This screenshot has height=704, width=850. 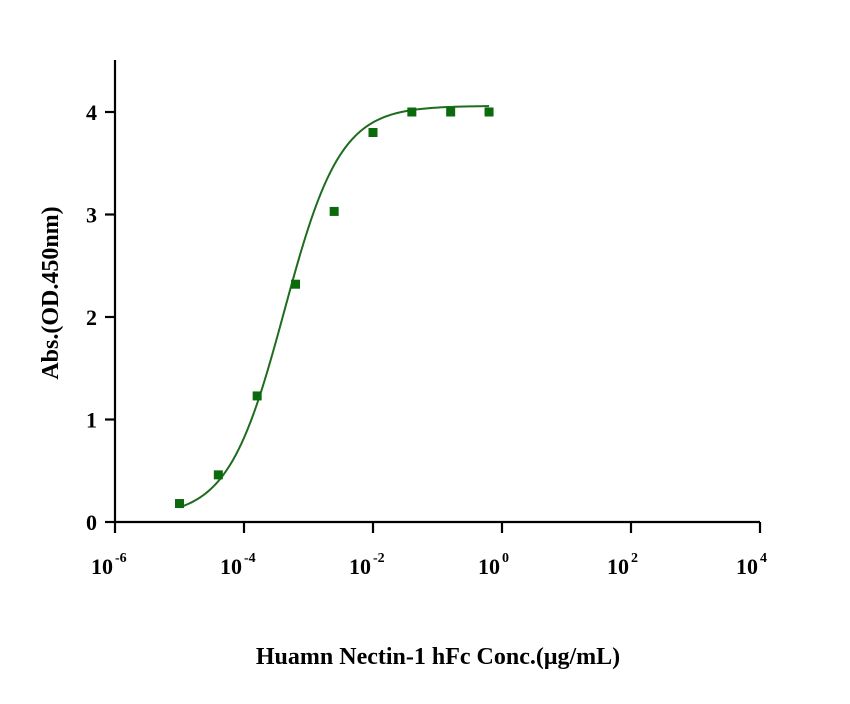 What do you see at coordinates (250, 558) in the screenshot?
I see `x-tick-exponent: -4` at bounding box center [250, 558].